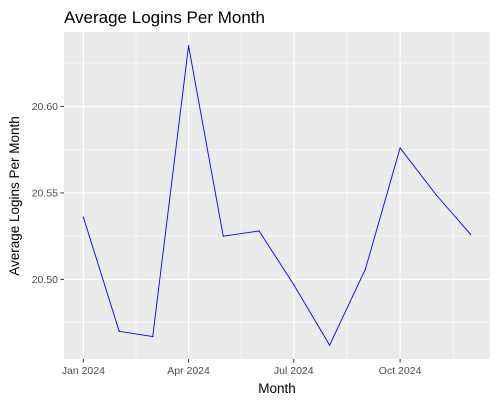  What do you see at coordinates (45, 107) in the screenshot?
I see `y-tick-label: 20.60` at bounding box center [45, 107].